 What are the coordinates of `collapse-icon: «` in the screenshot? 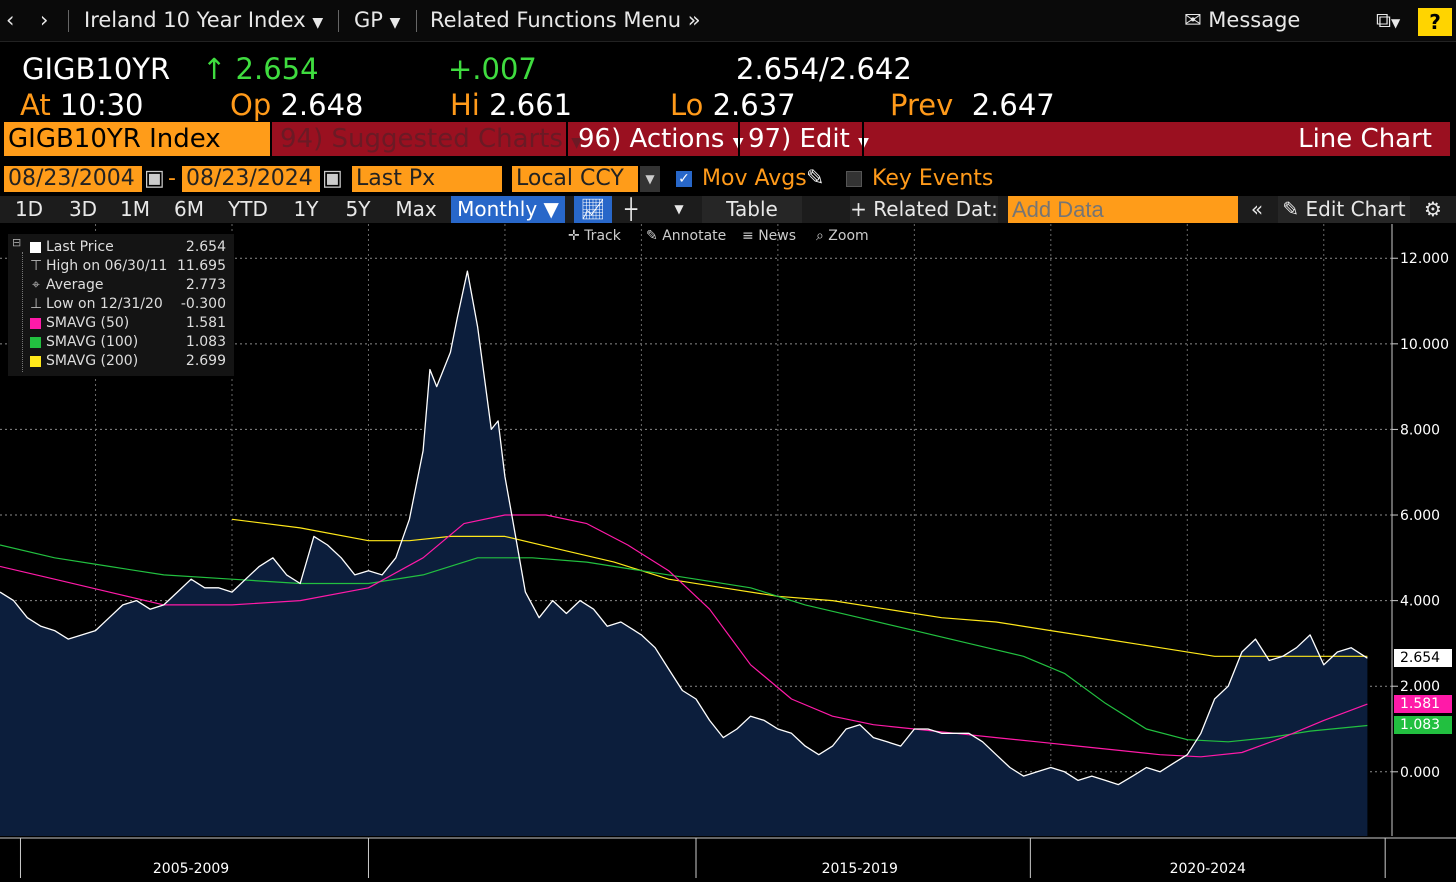 It's located at (1257, 209).